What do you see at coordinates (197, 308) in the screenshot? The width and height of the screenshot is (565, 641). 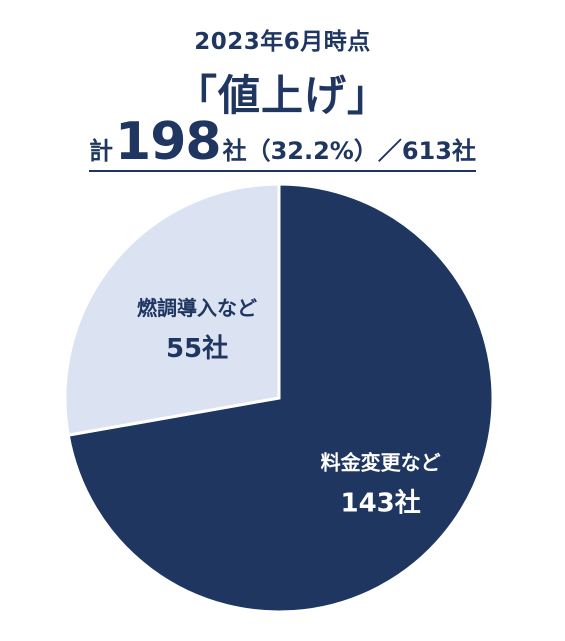 I see `slice-label-2: 燃調導入など` at bounding box center [197, 308].